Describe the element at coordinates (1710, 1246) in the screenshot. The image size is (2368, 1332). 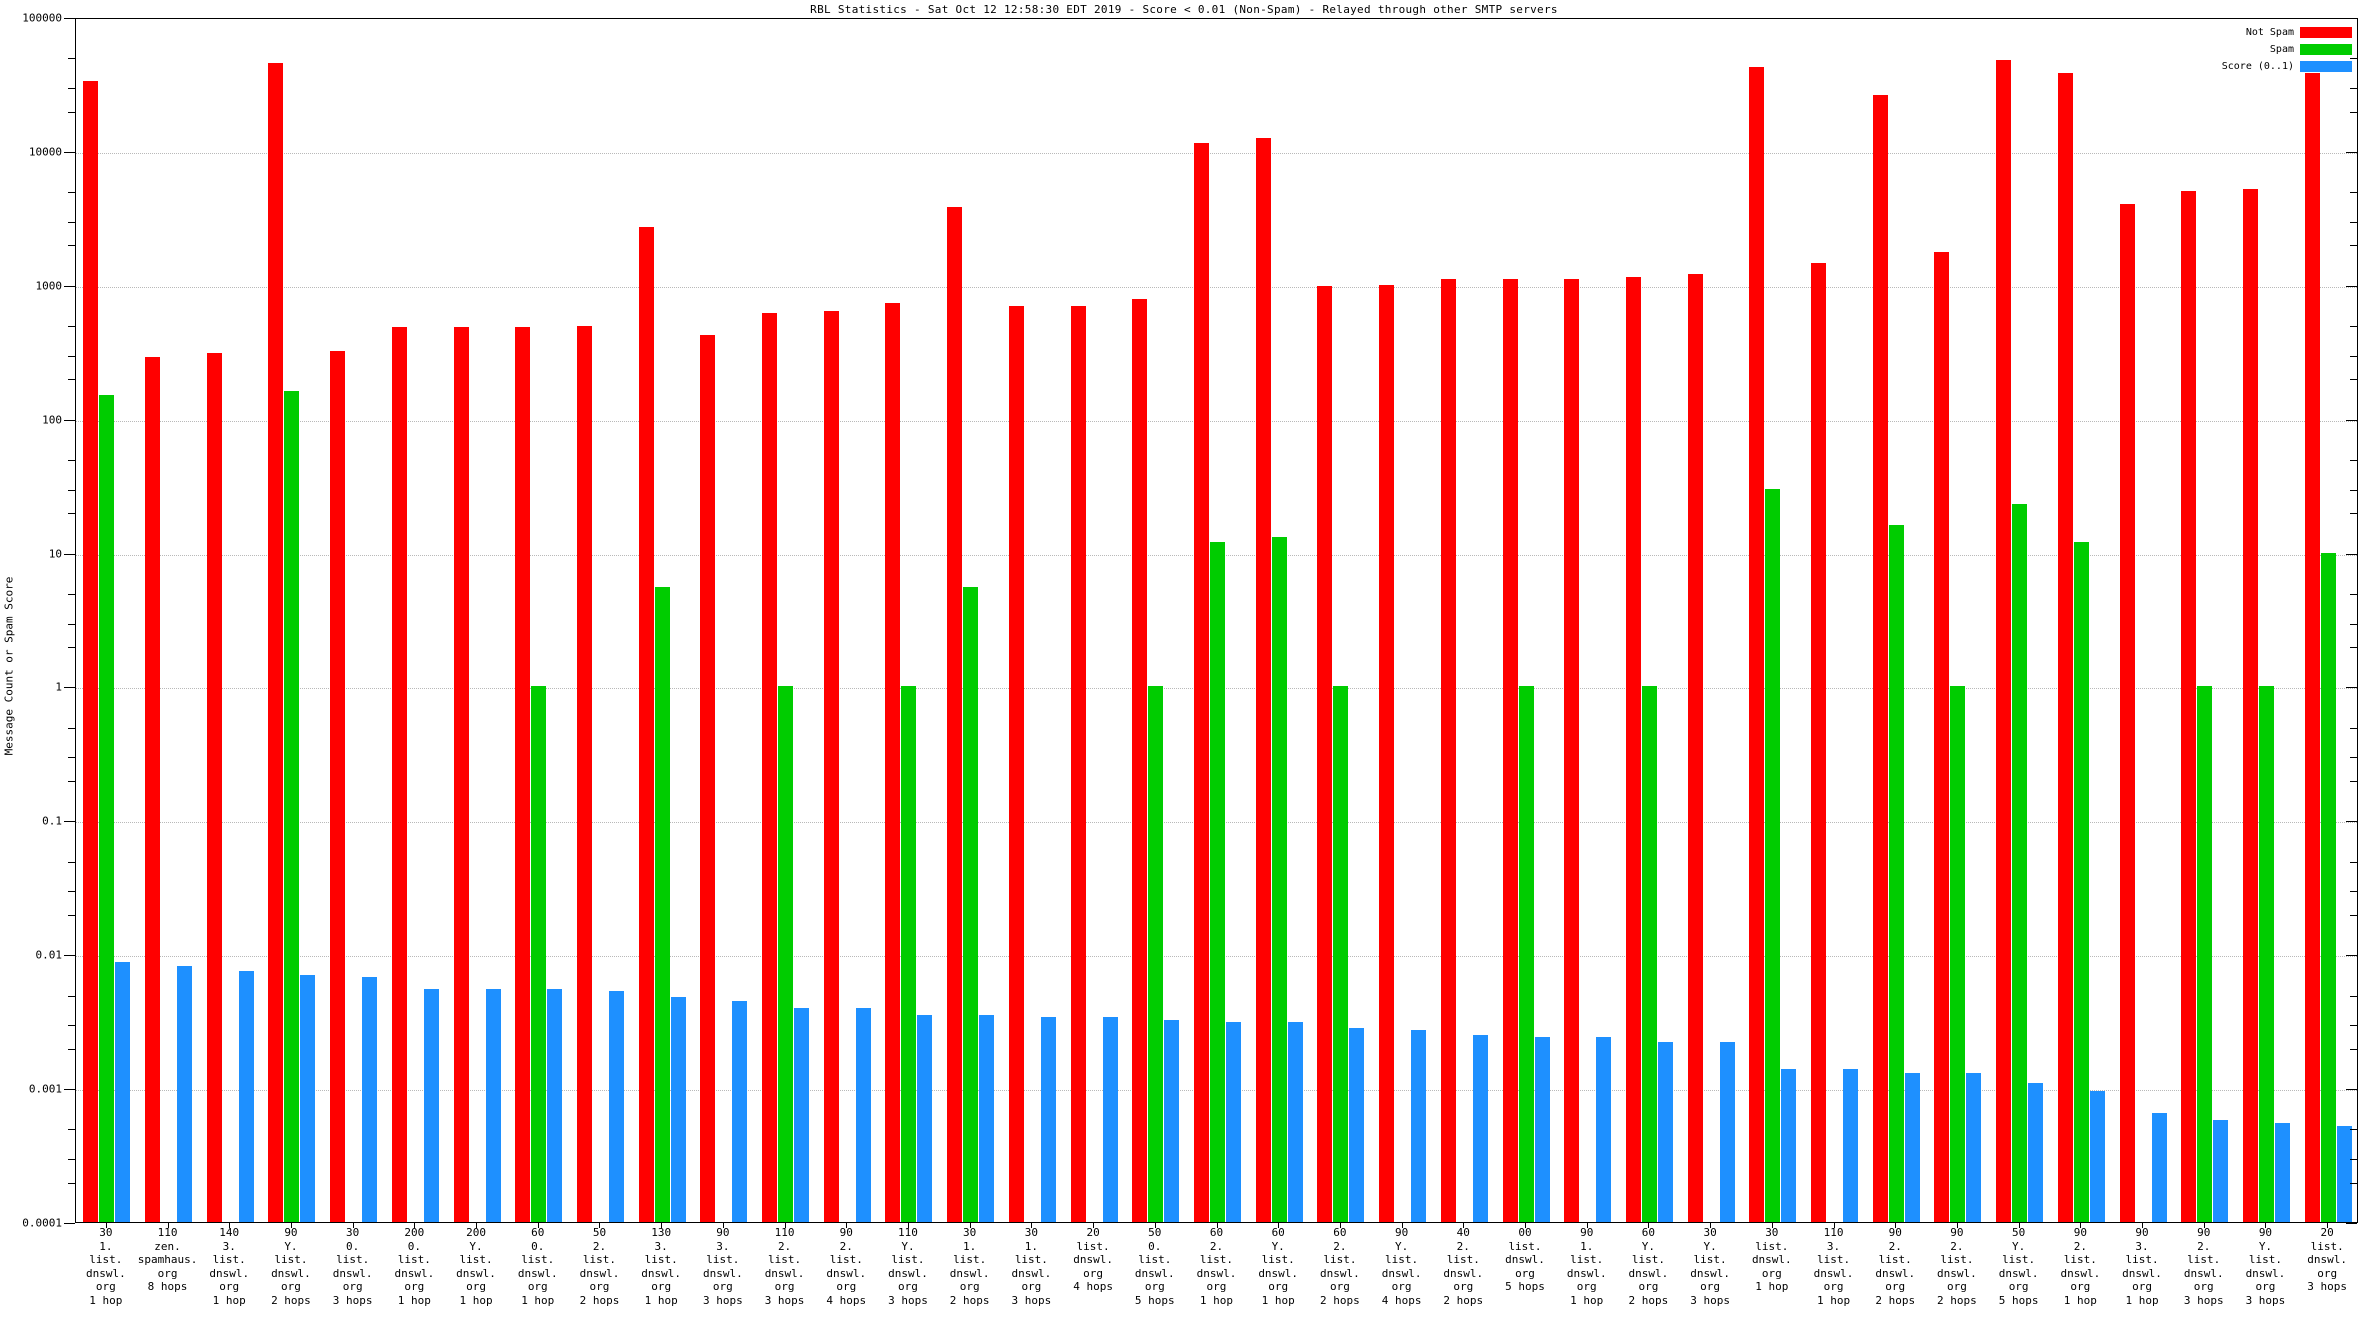
I see `x-tick-label-line: Y.` at that location.